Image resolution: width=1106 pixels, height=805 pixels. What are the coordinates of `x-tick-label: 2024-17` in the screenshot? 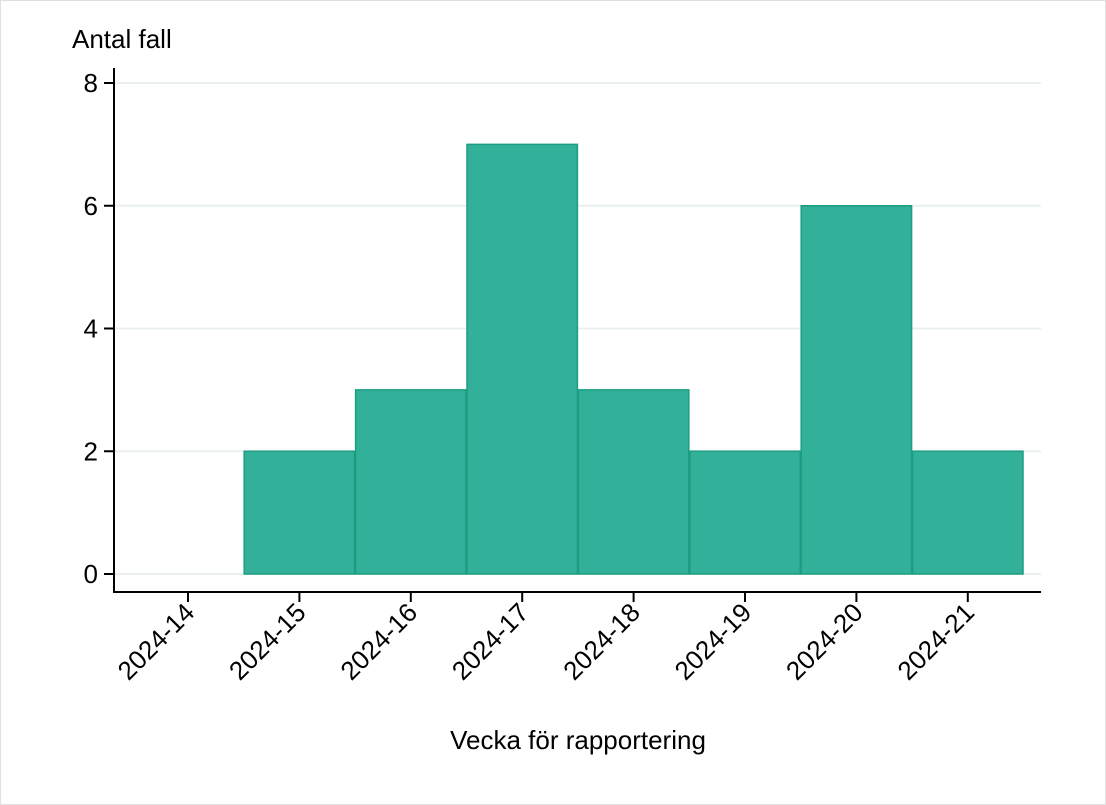 It's located at (490, 641).